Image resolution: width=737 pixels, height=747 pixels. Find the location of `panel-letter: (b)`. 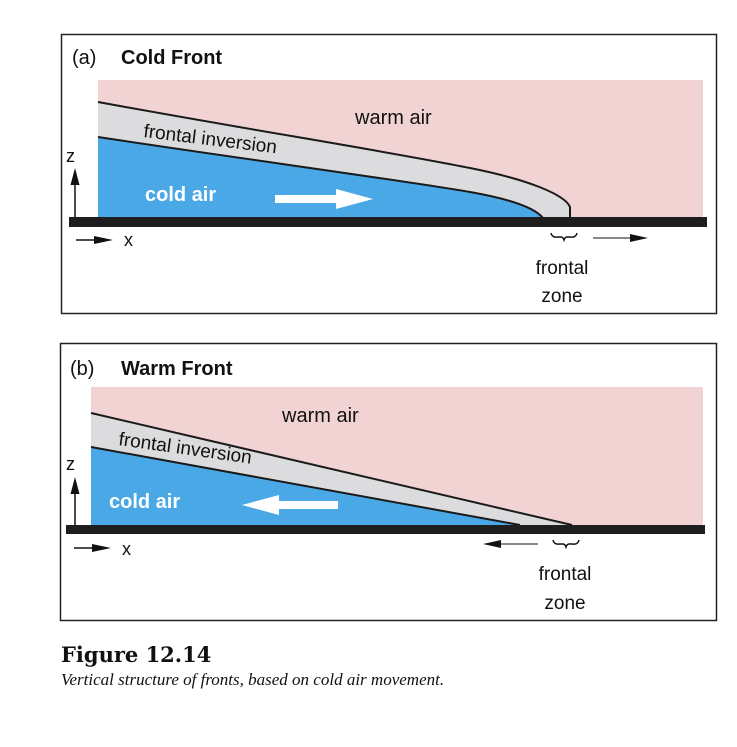

panel-letter: (b) is located at coordinates (82, 369).